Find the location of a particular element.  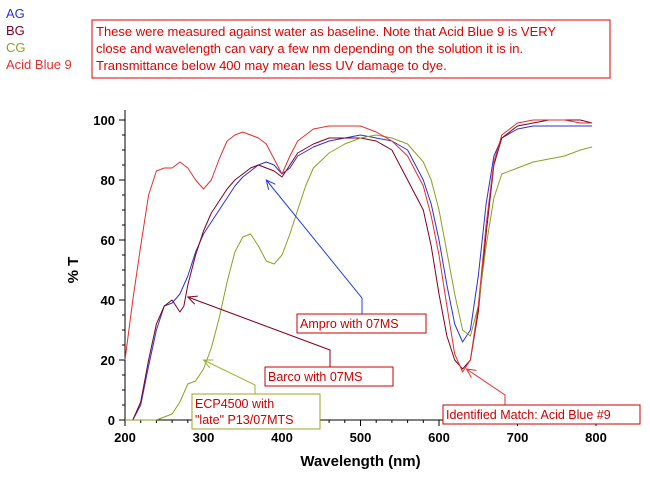

y-tick-label: 80 is located at coordinates (108, 180).